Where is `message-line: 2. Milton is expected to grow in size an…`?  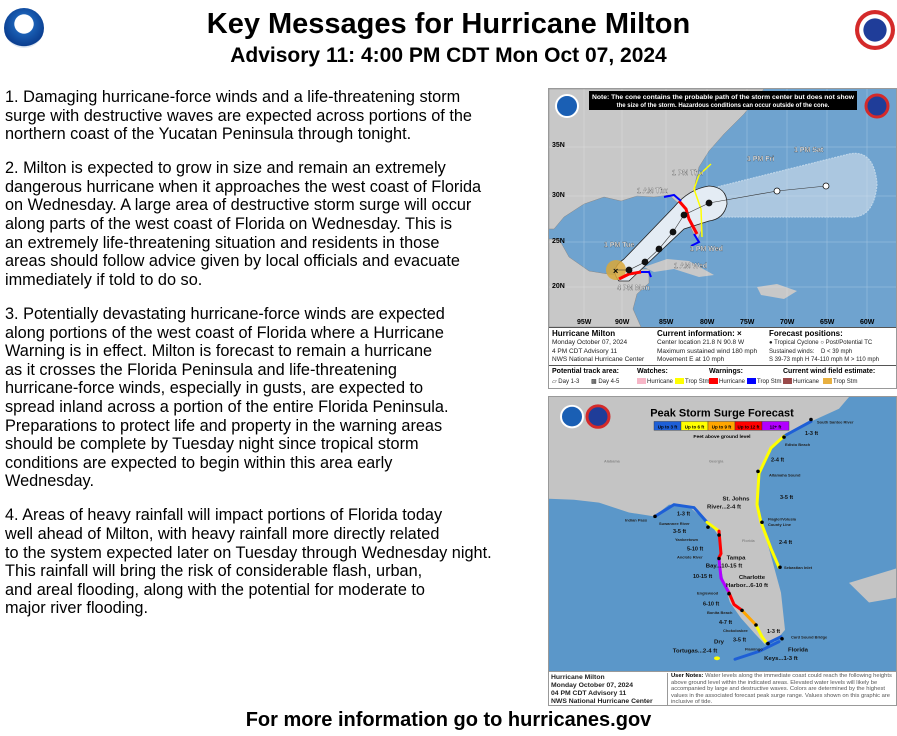 message-line: 2. Milton is expected to grow in size an… is located at coordinates (225, 168).